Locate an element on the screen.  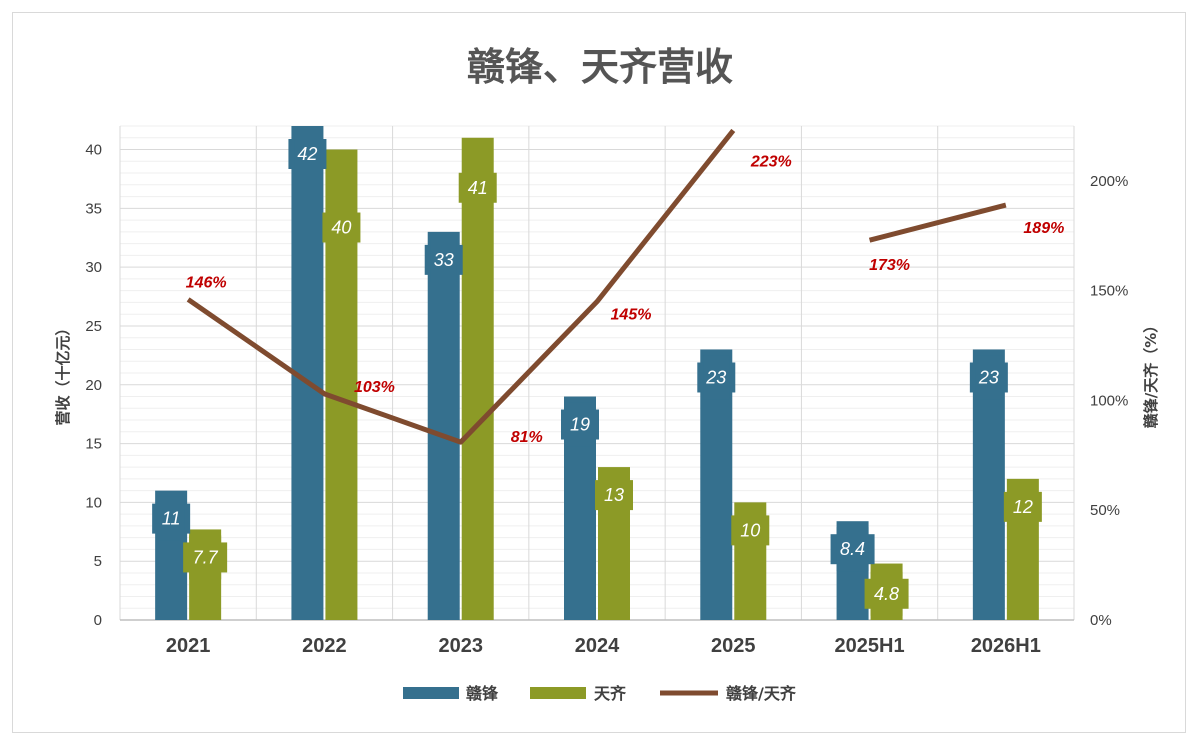
ratio-label: 173% is located at coordinates (889, 265).